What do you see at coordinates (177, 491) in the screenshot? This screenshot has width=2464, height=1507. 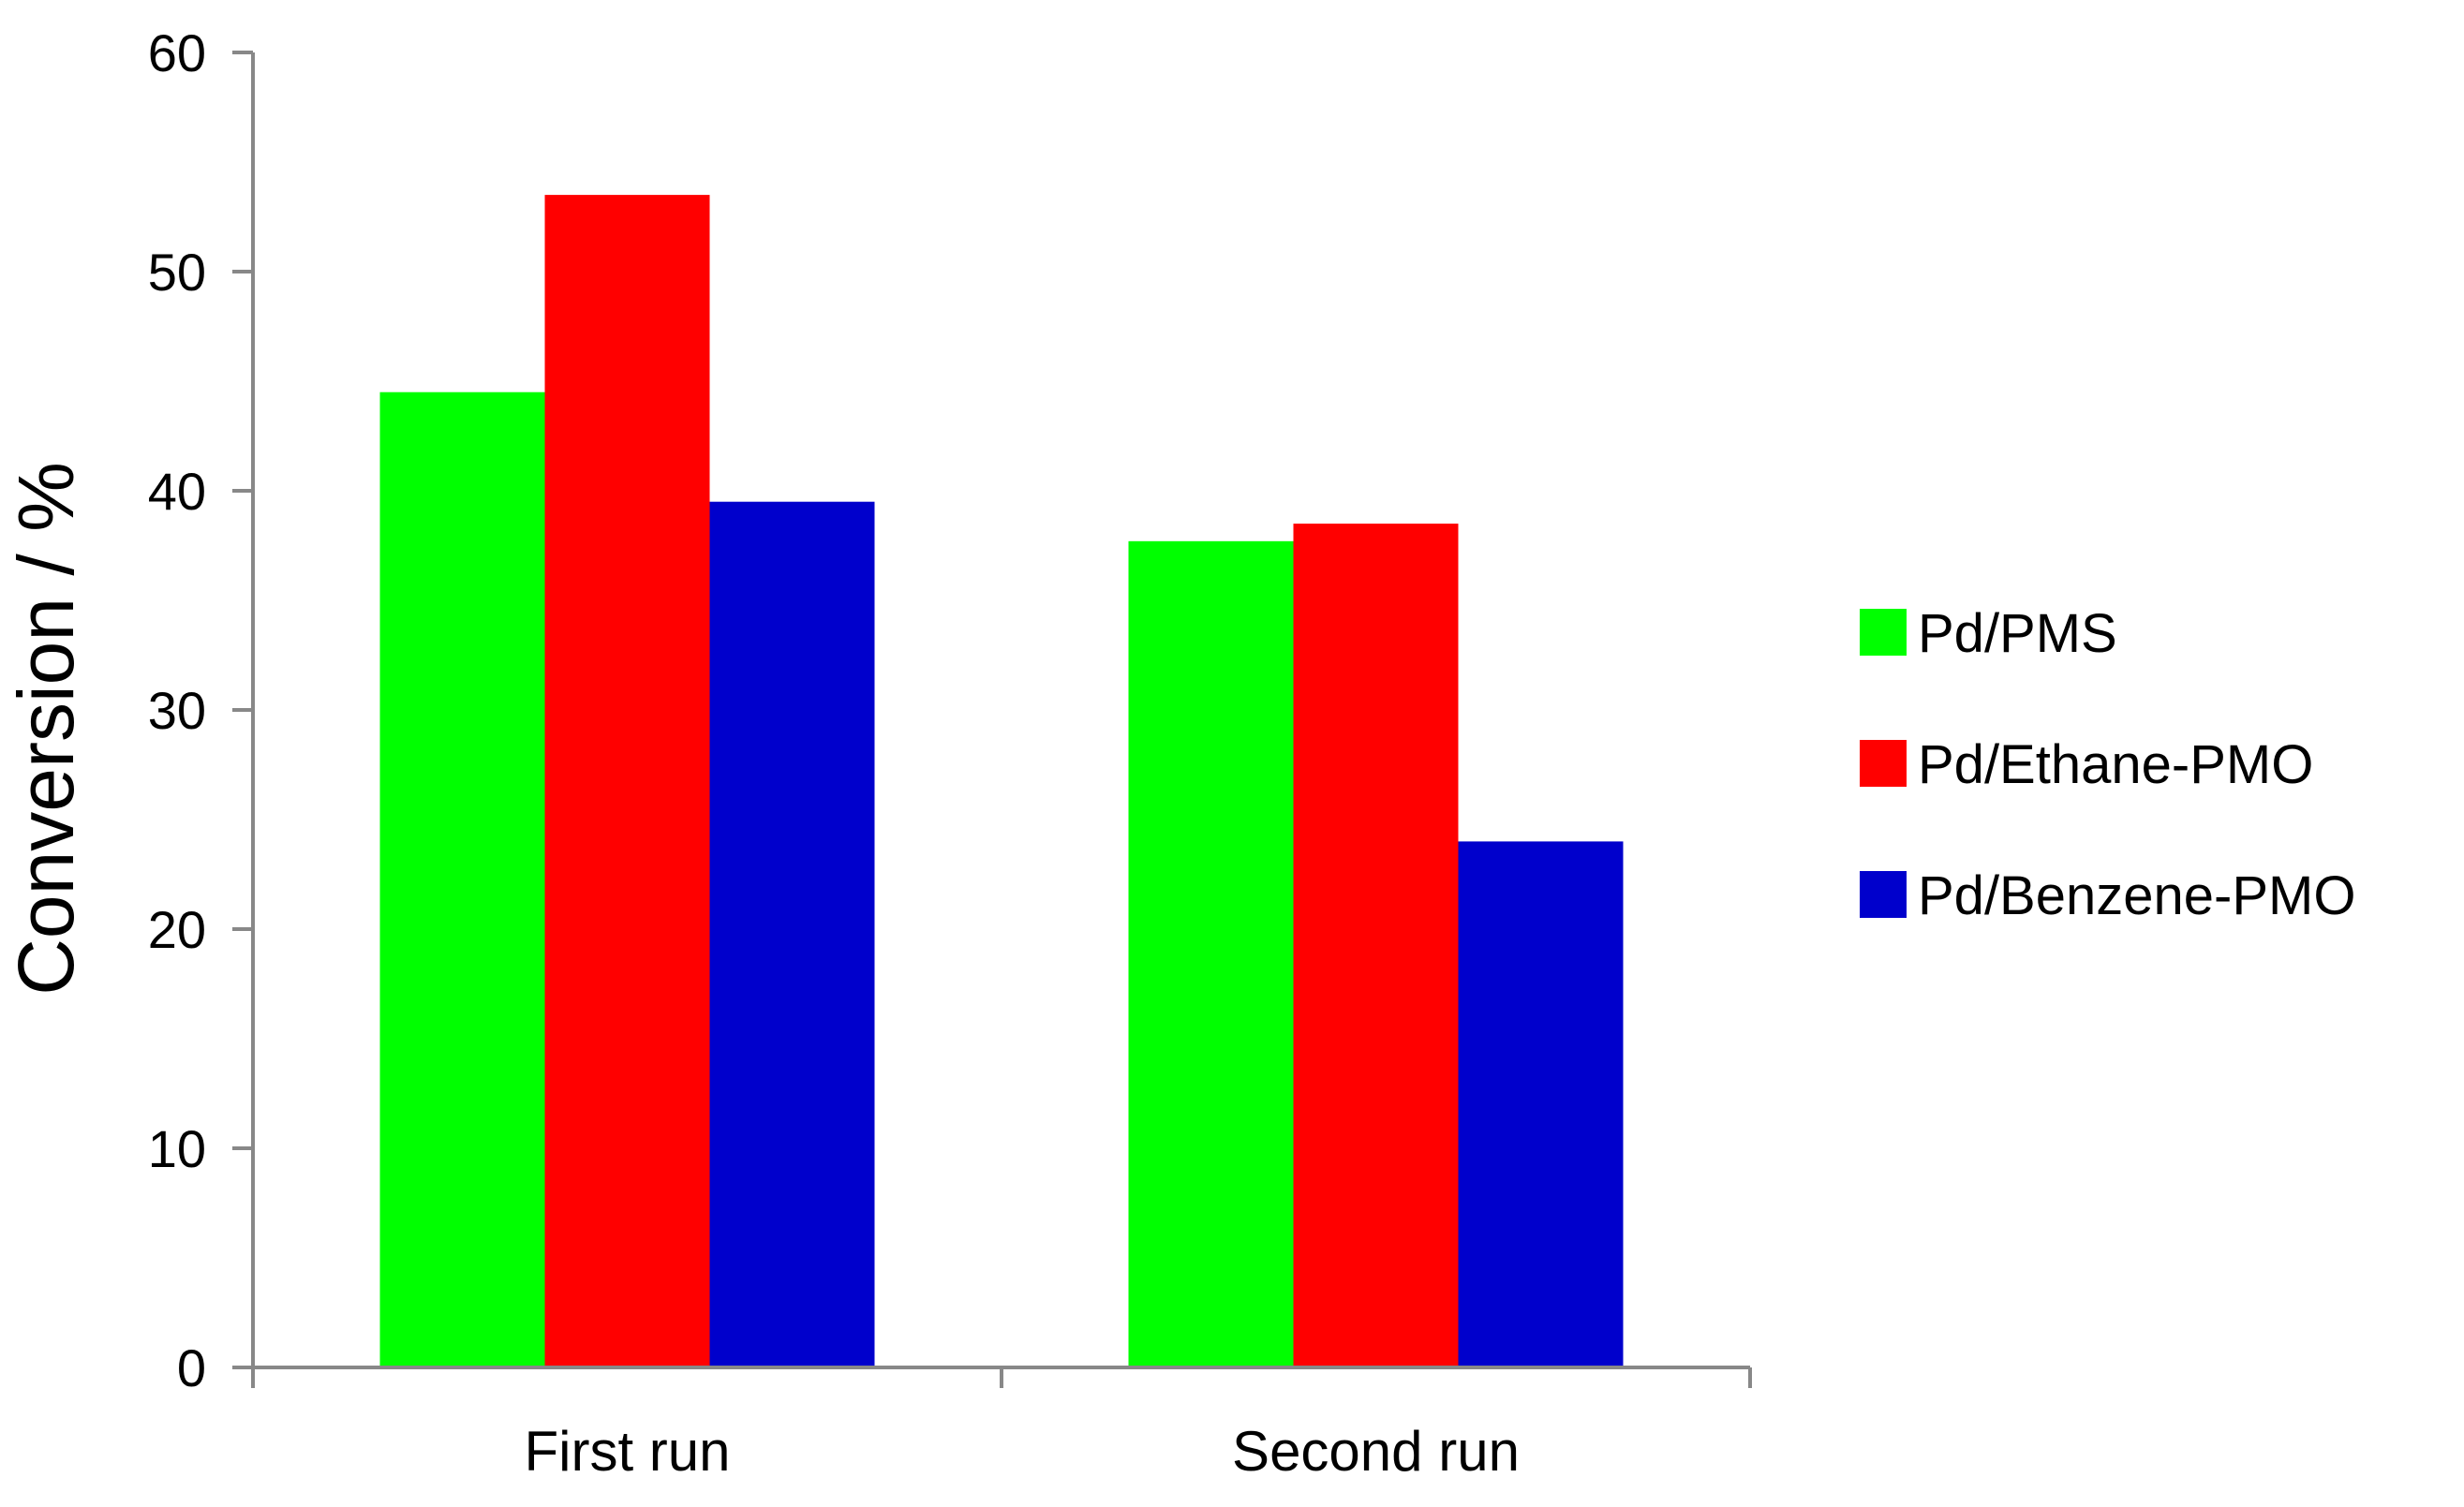 I see `y-tick-label: 40` at bounding box center [177, 491].